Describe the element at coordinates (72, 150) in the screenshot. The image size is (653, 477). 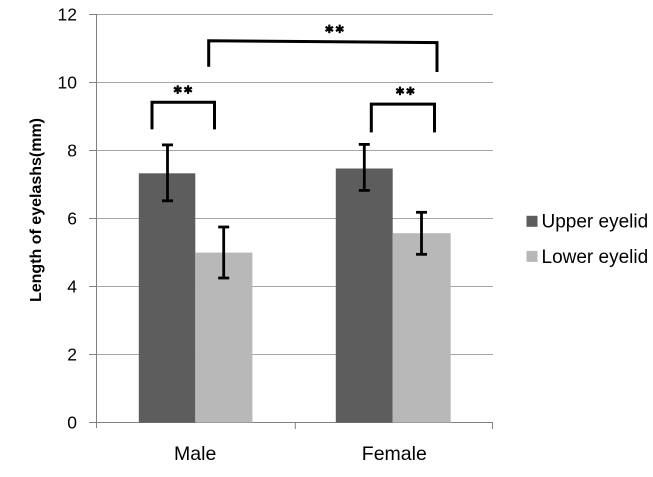
I see `svg-text: 8` at that location.